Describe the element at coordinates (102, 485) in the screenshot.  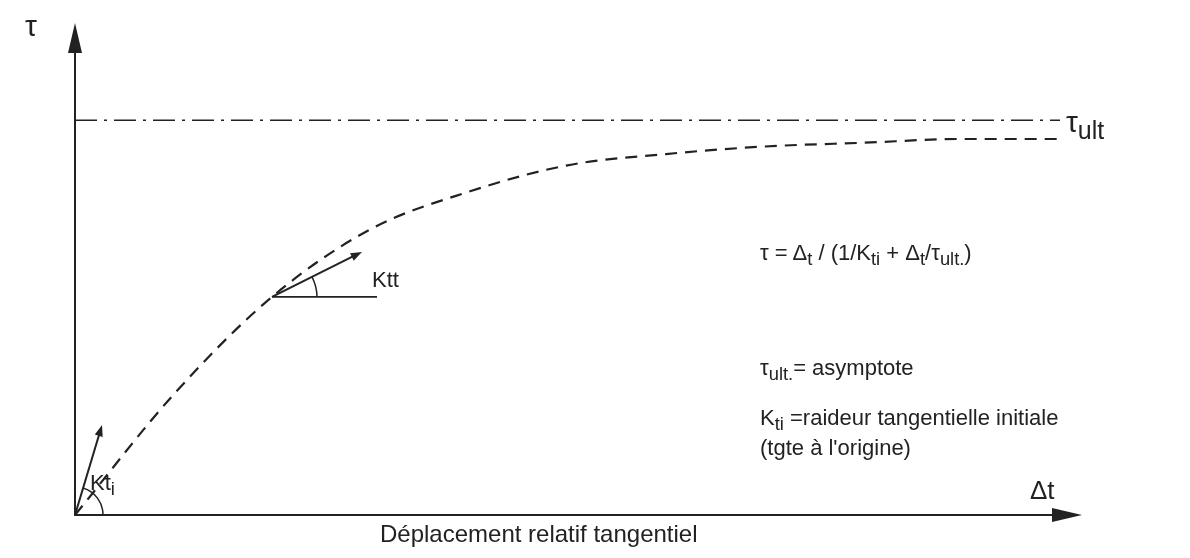
I see `annotation: Kt$_{i}$` at that location.